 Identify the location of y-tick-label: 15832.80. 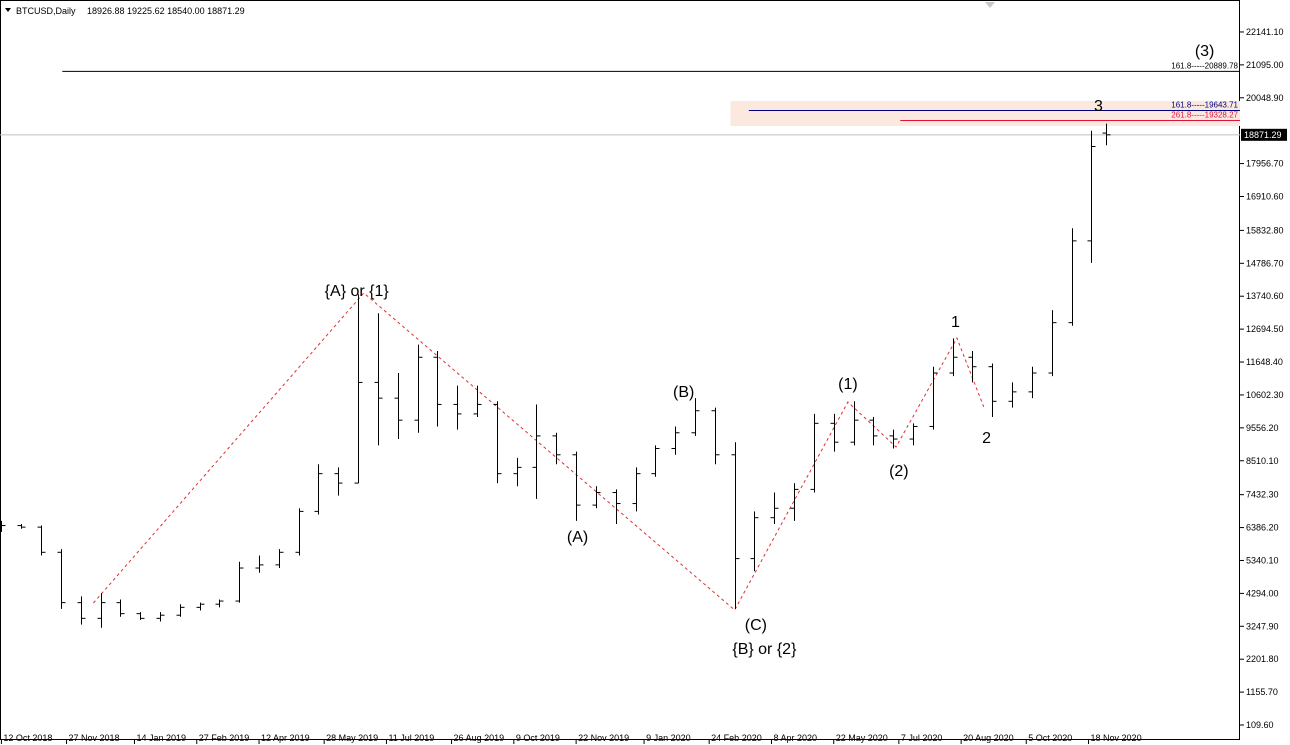
(1265, 230).